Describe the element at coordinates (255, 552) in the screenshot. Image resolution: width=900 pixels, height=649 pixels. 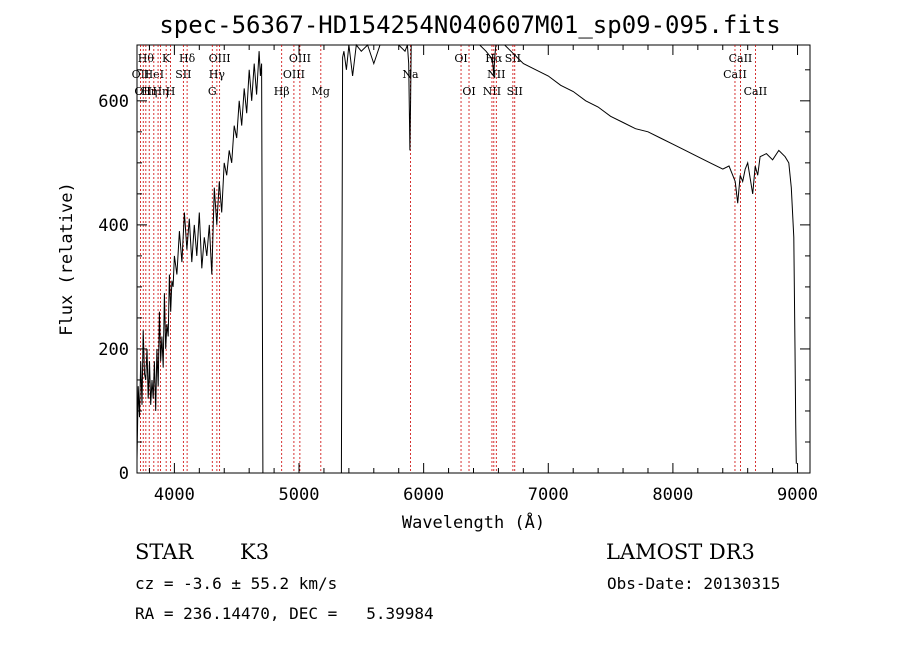
I see `spectral-subclass: K3` at that location.